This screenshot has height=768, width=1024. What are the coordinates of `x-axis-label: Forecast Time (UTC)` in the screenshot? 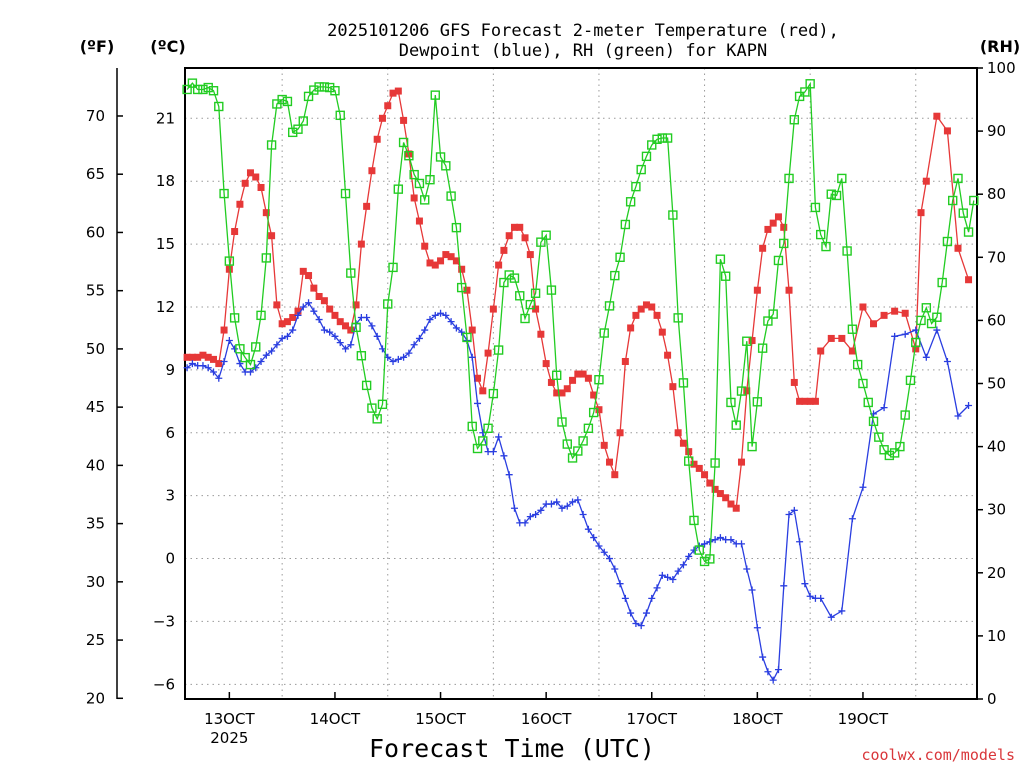 It's located at (512, 748).